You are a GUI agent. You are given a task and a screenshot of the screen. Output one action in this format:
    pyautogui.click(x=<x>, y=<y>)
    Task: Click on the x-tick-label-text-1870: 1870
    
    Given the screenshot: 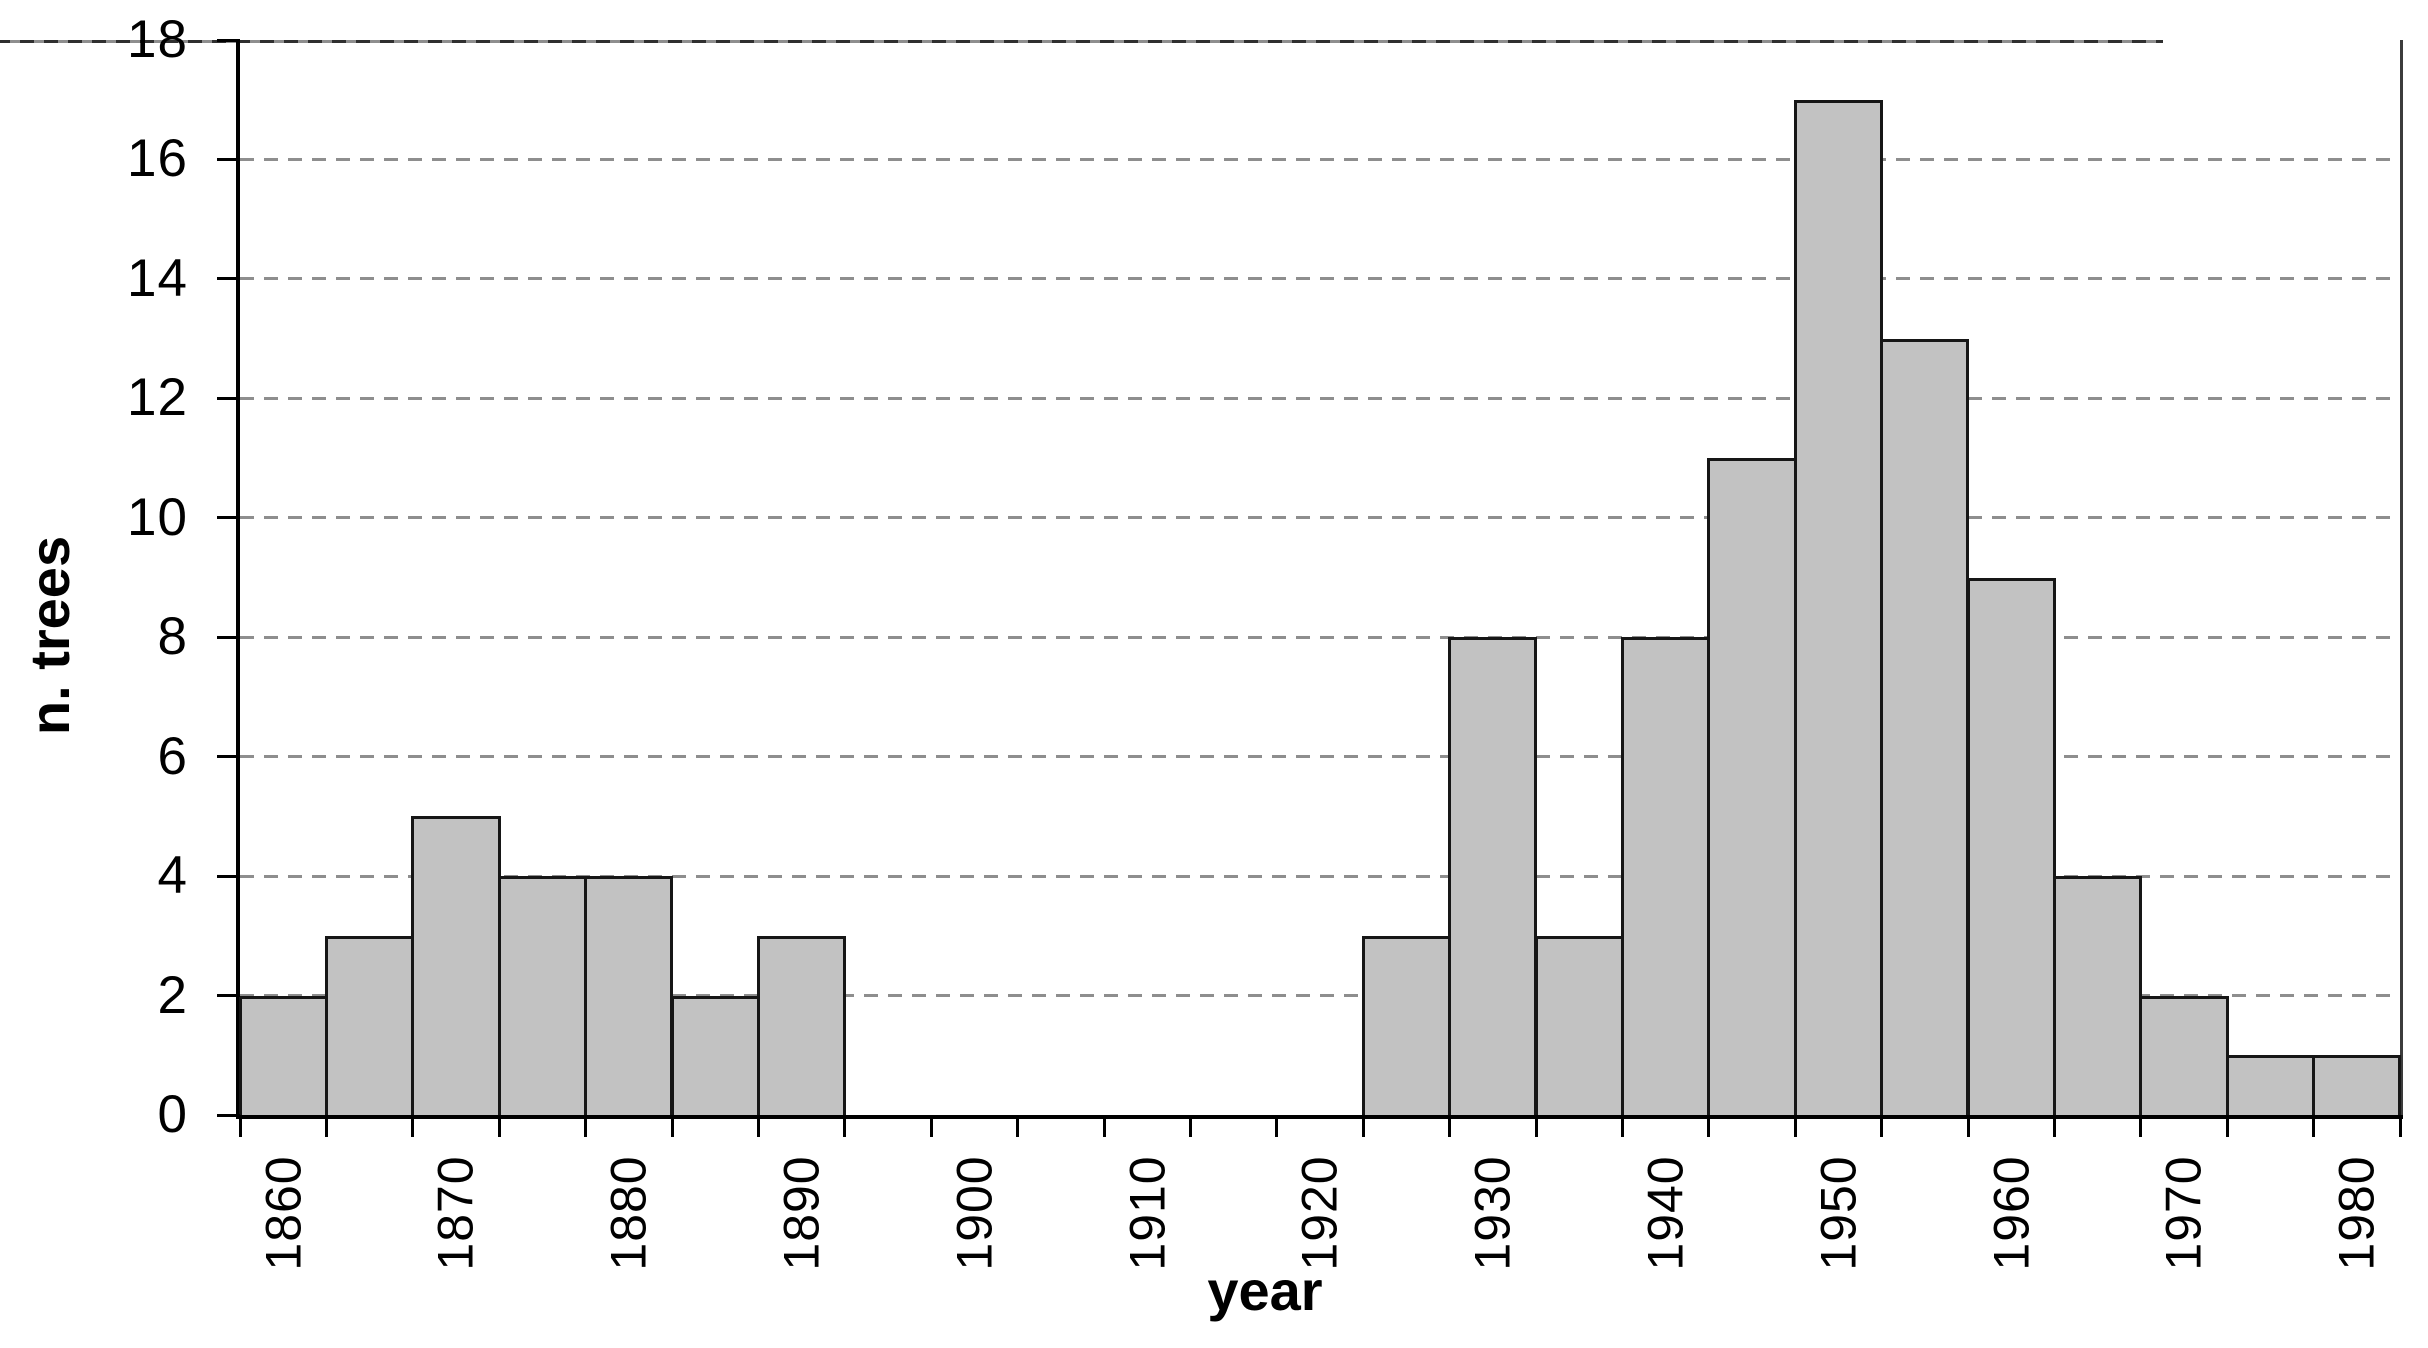 What is the action you would take?
    pyautogui.click(x=455, y=1213)
    